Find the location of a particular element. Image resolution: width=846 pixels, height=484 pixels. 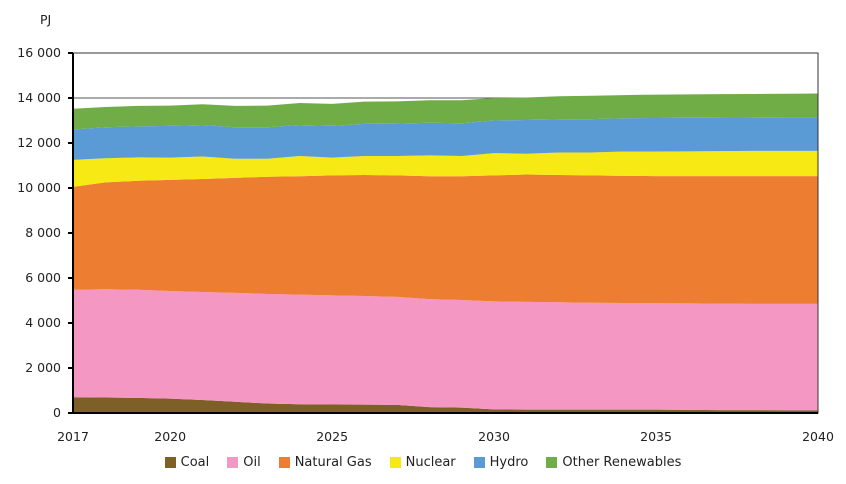

legend-label: Natural Gas is located at coordinates (333, 462).